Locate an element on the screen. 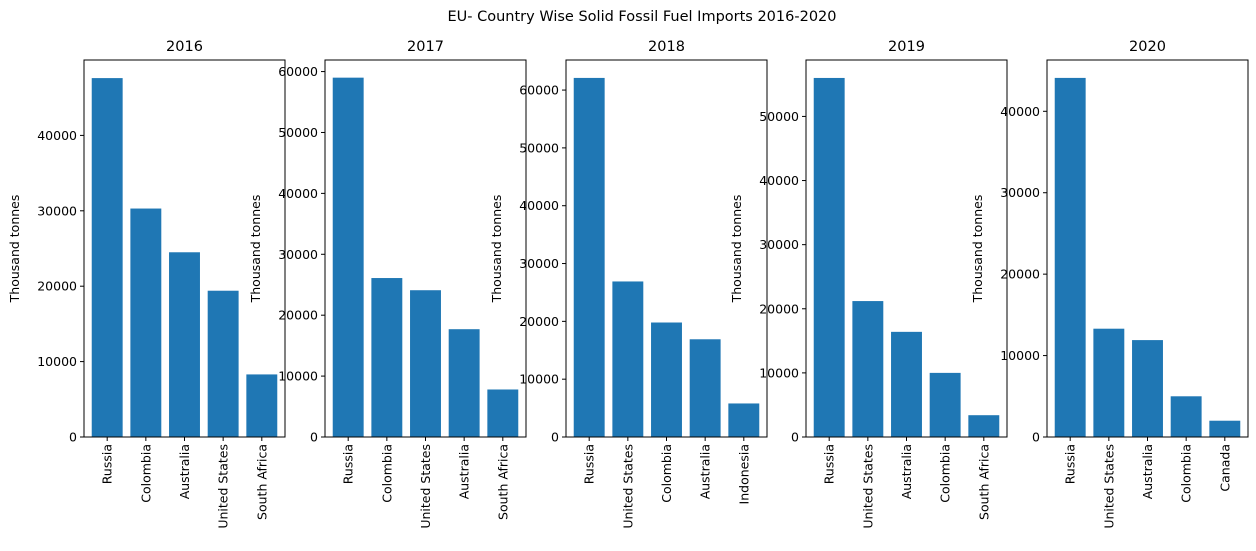 The image size is (1256, 551). subplot-title: 2017 is located at coordinates (425, 47).